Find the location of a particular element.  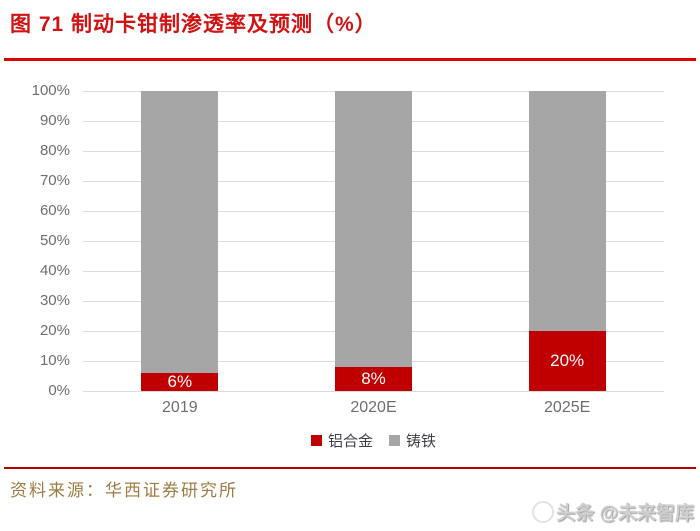

bar-segment-铝合金: 6% is located at coordinates (180, 381).